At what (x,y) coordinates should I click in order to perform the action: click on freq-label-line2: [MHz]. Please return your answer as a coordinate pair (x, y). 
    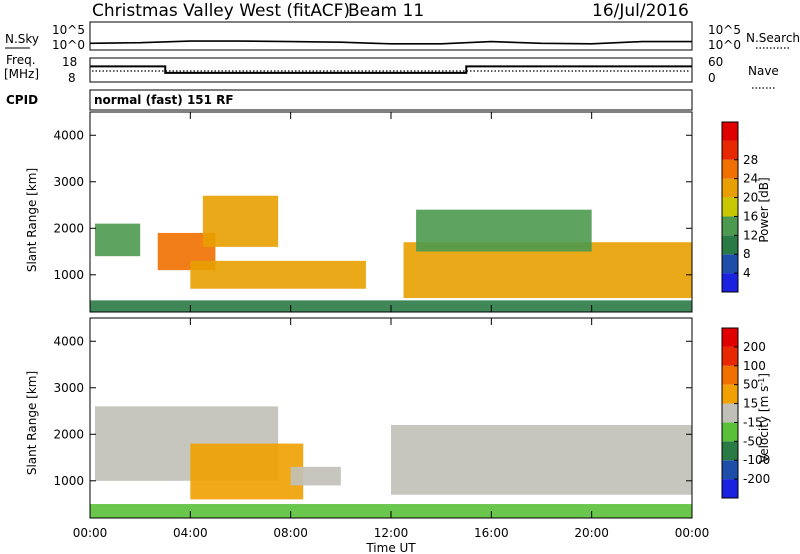
    Looking at the image, I should click on (21, 74).